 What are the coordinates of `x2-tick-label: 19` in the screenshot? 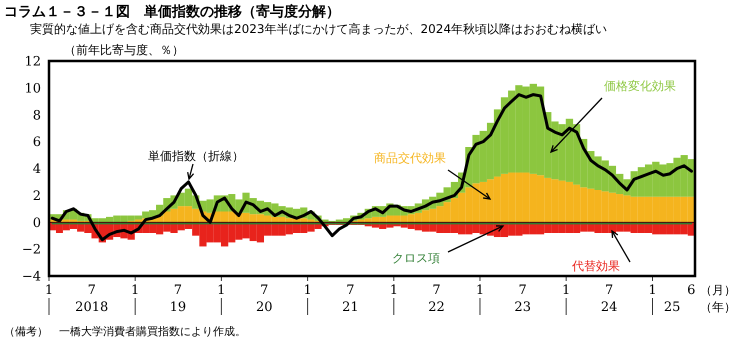 It's located at (178, 307).